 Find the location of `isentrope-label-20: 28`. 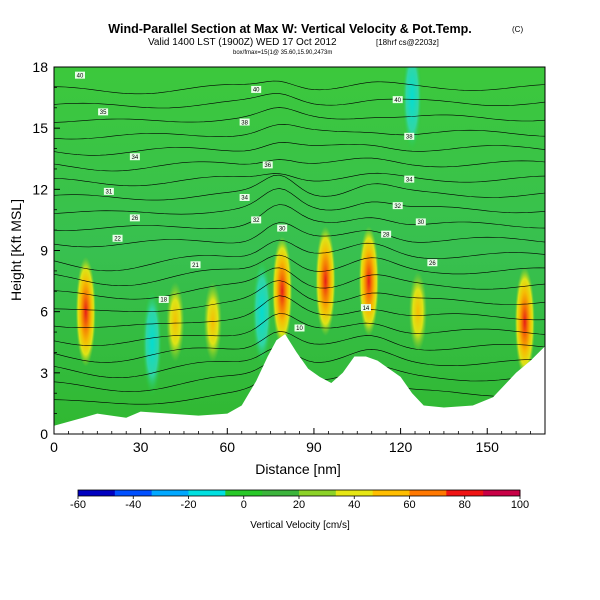

isentrope-label-20: 28 is located at coordinates (386, 235).